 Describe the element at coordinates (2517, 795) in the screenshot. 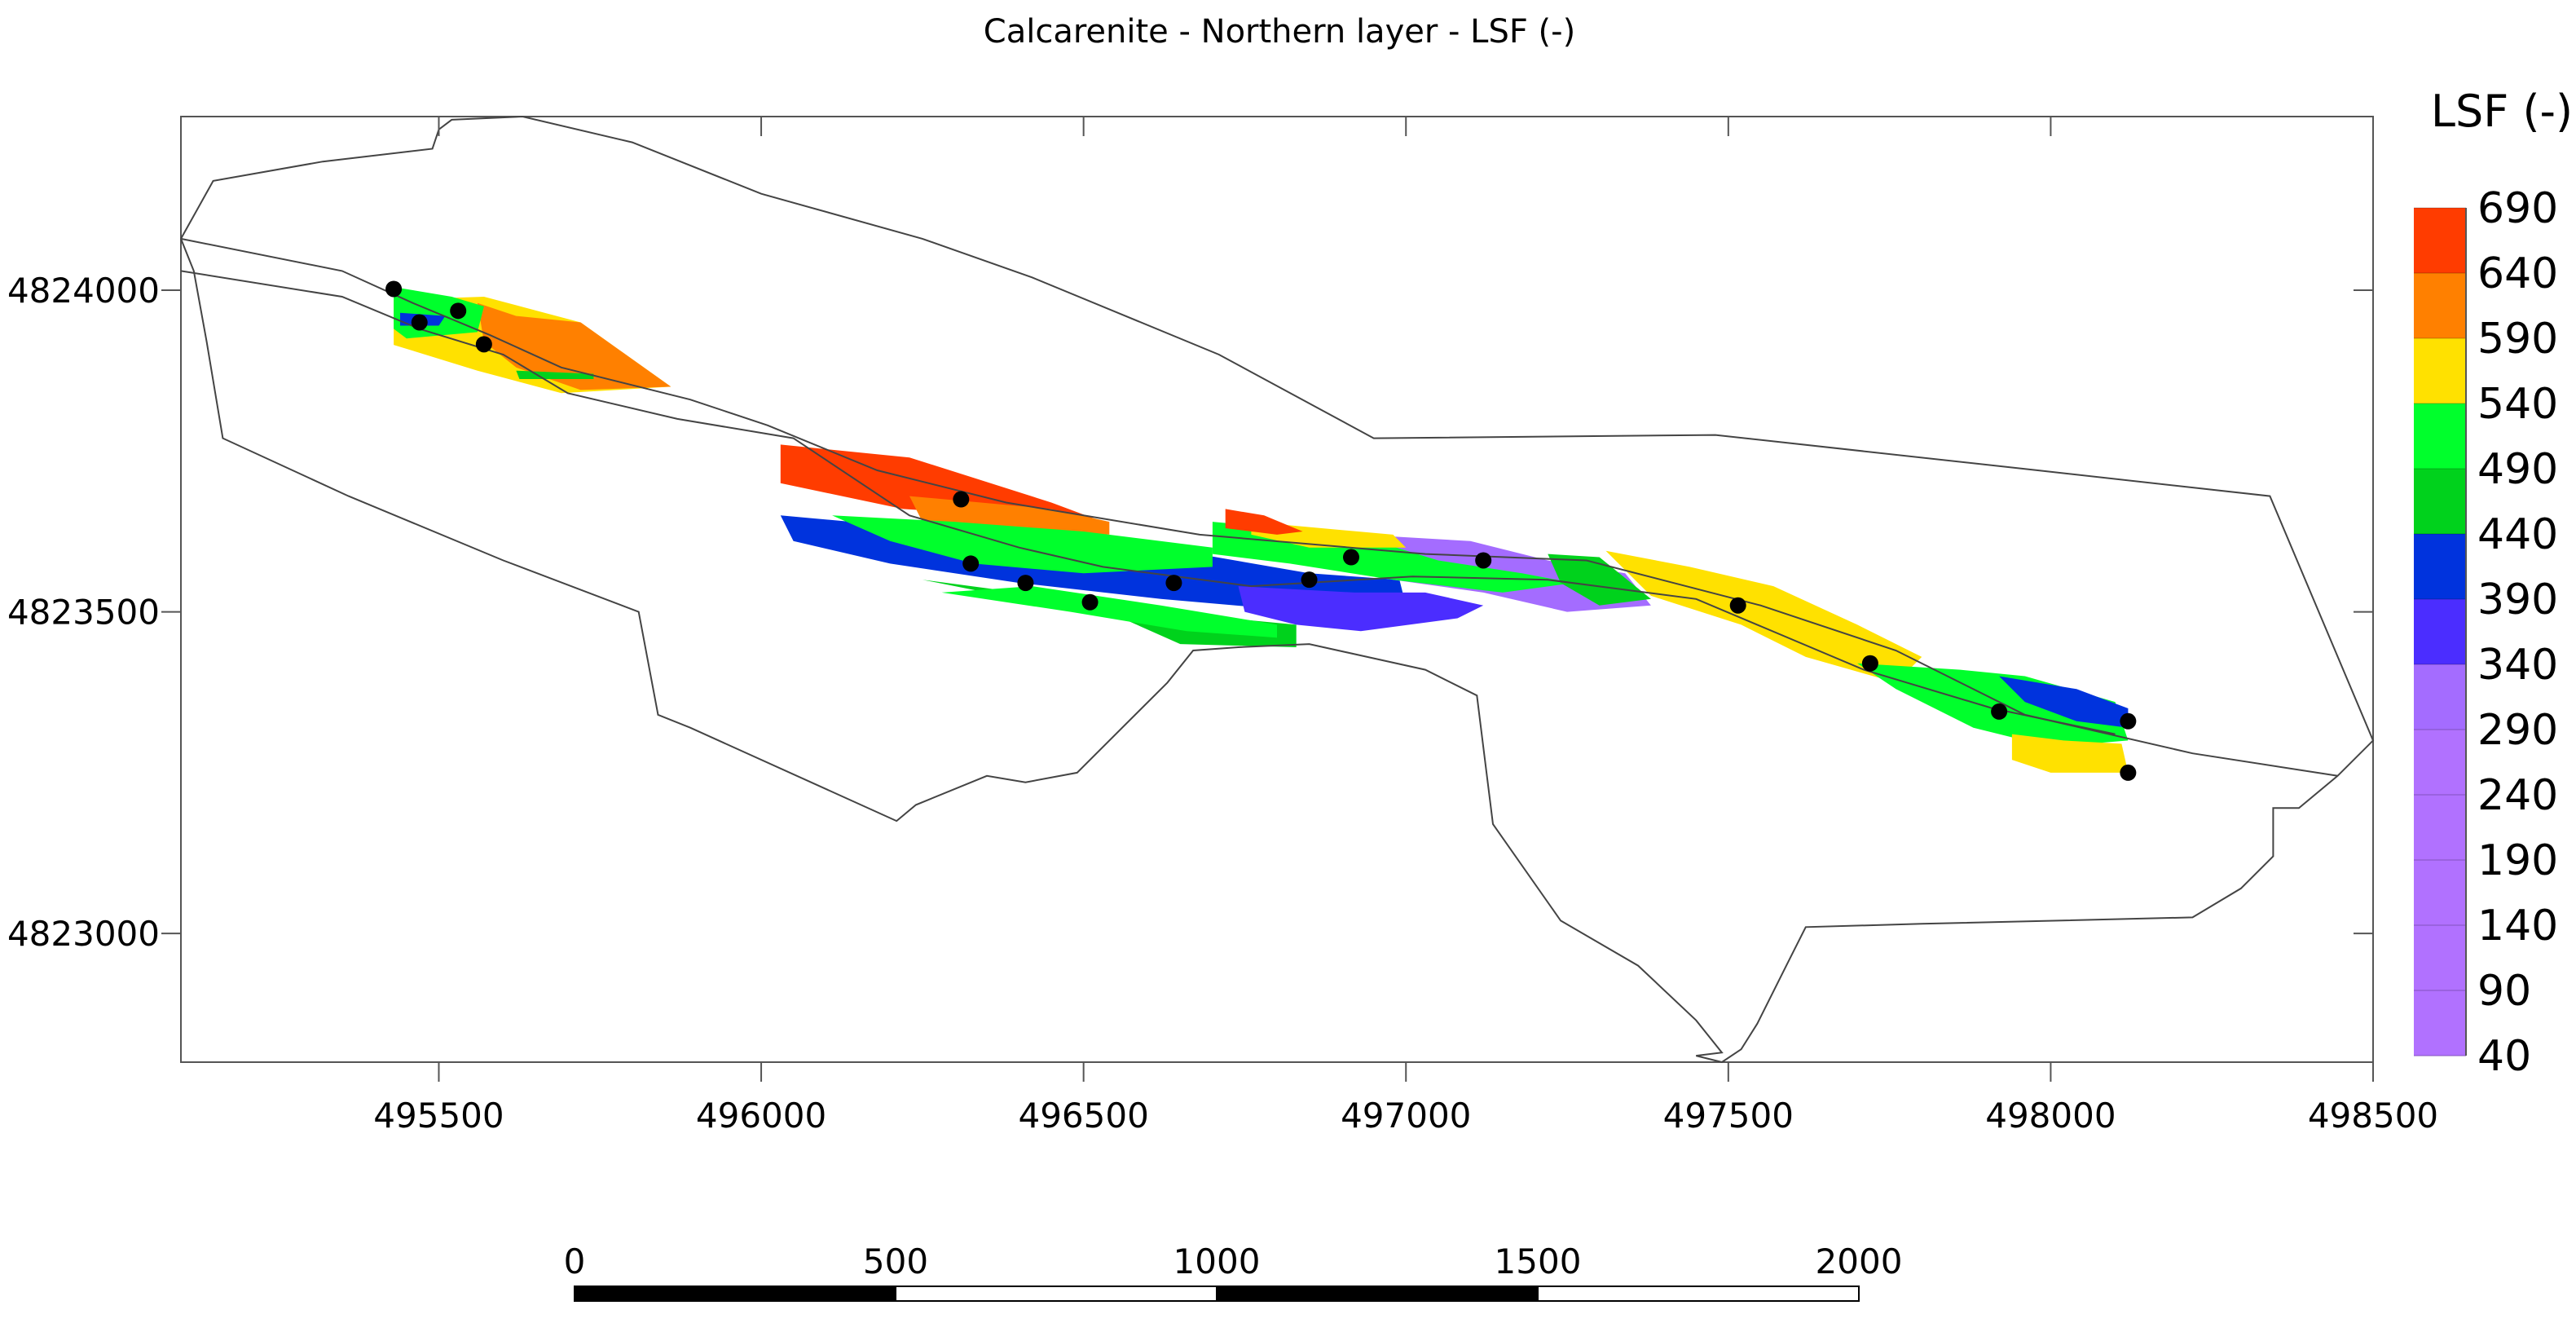

I see `colorbar-label: 240` at that location.